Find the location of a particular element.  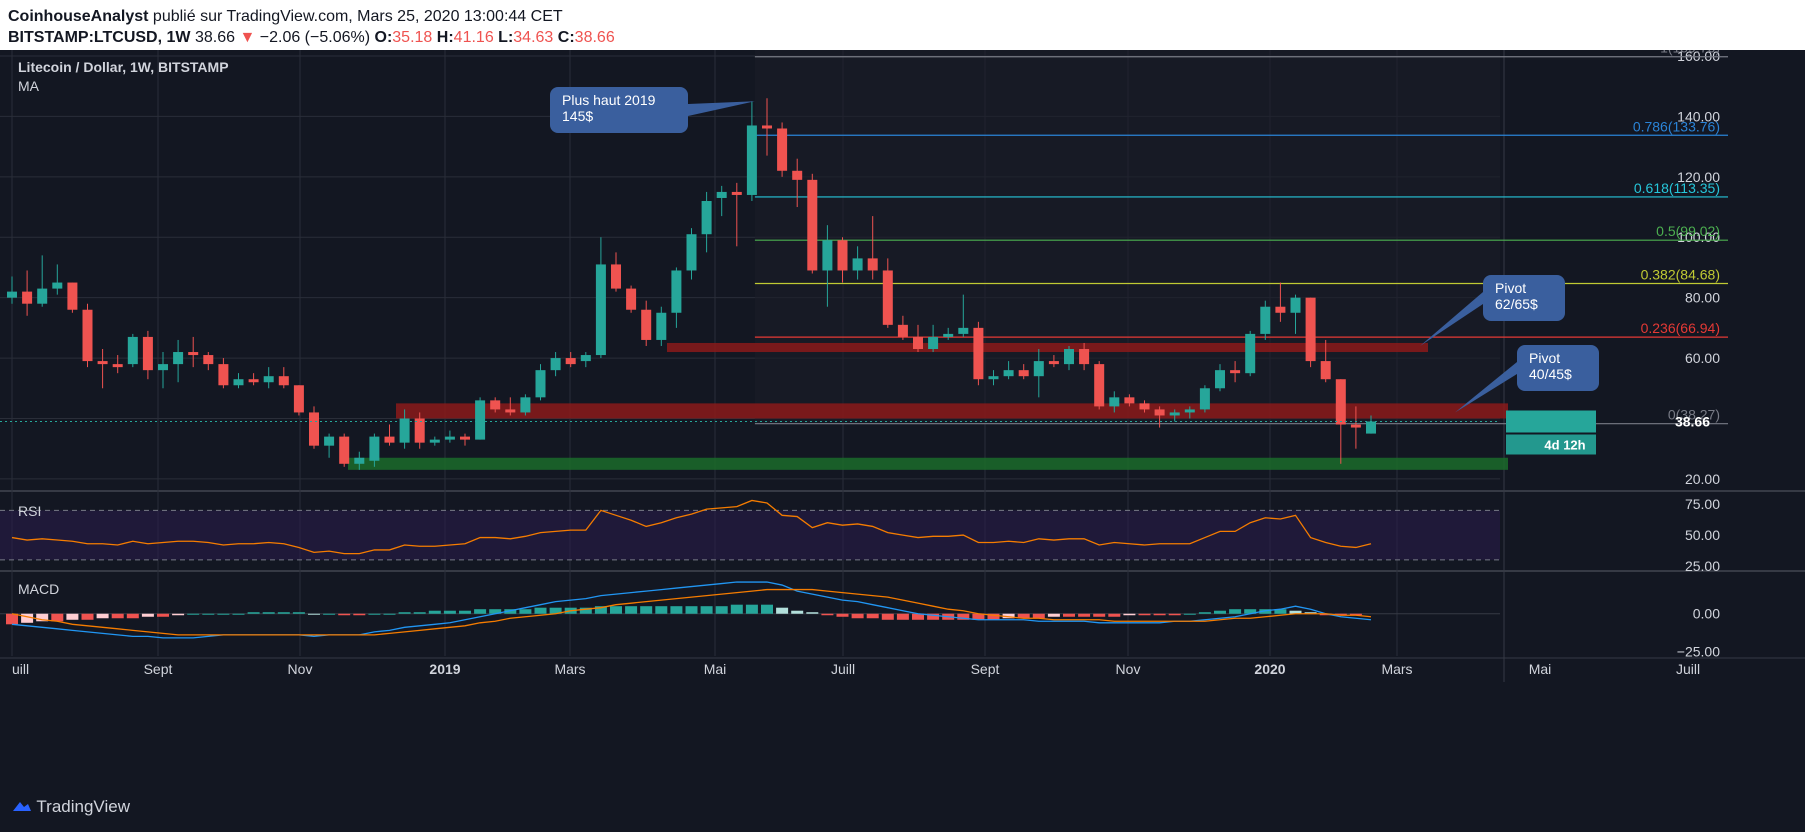

rsi-axis-label: 25.00 is located at coordinates (1702, 566).